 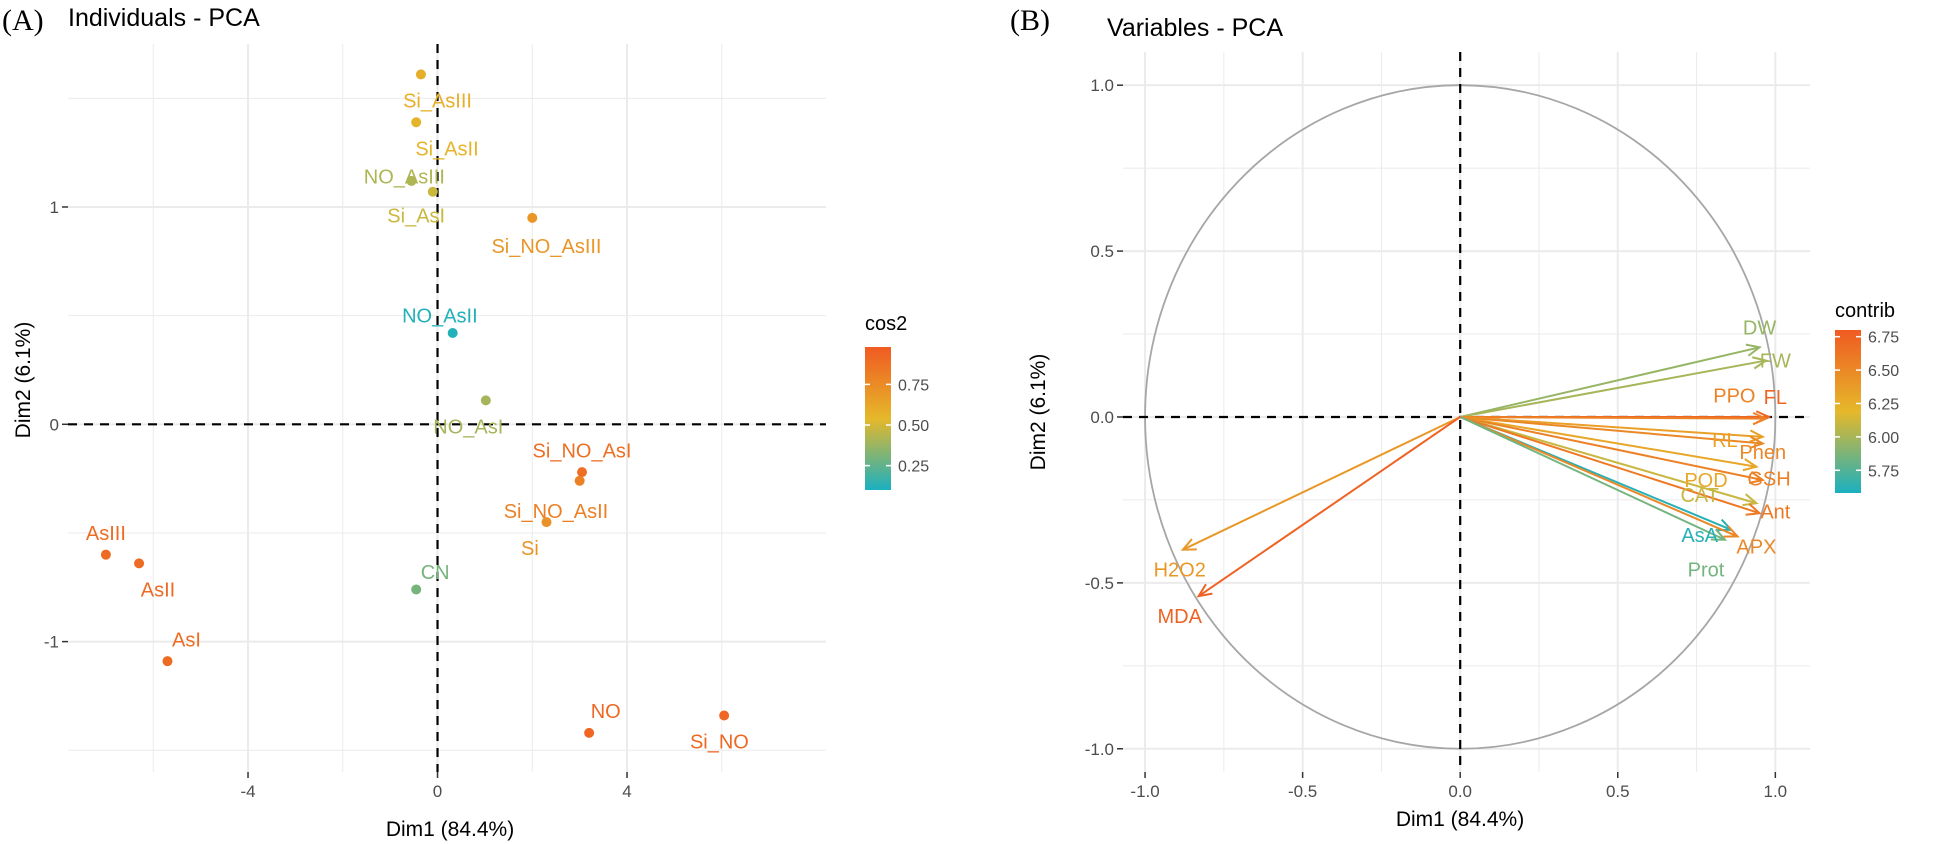 I want to click on vector-arrowhead-phen, so click(x=1757, y=442).